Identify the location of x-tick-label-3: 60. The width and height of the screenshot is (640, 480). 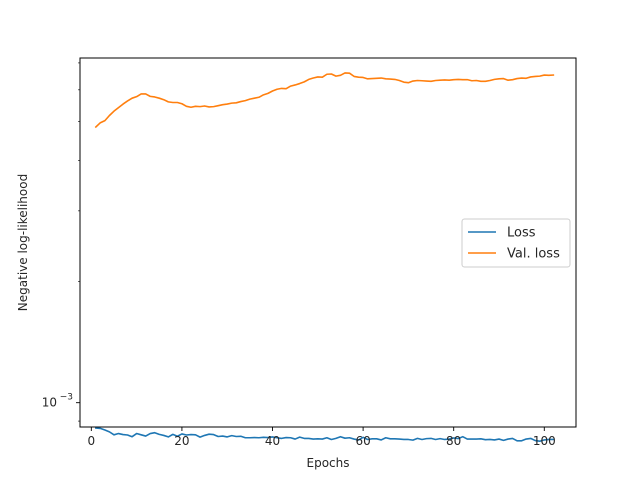
(362, 441).